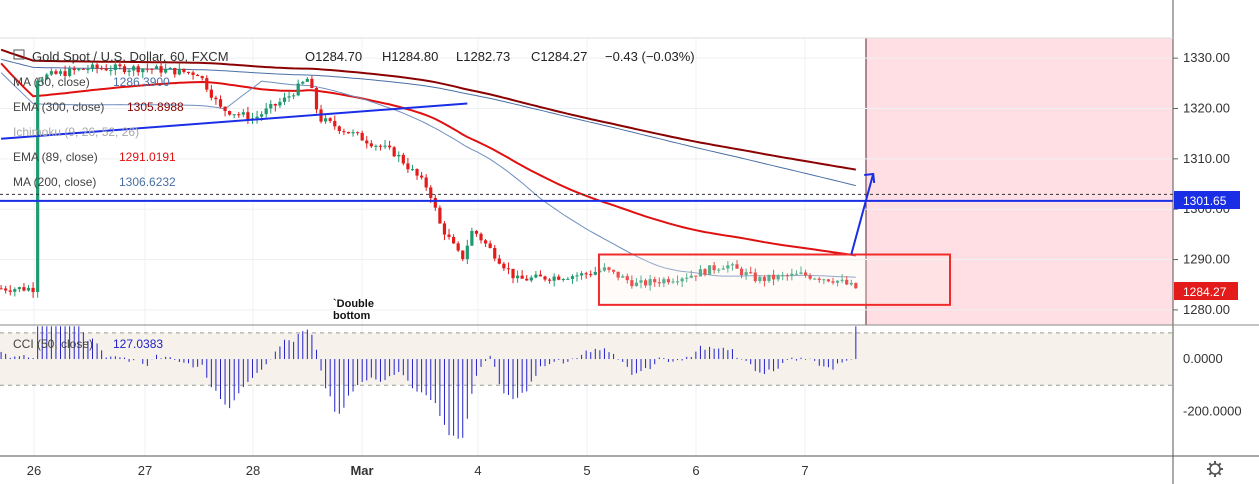  I want to click on ma50-label: MA (50, close), so click(51, 82).